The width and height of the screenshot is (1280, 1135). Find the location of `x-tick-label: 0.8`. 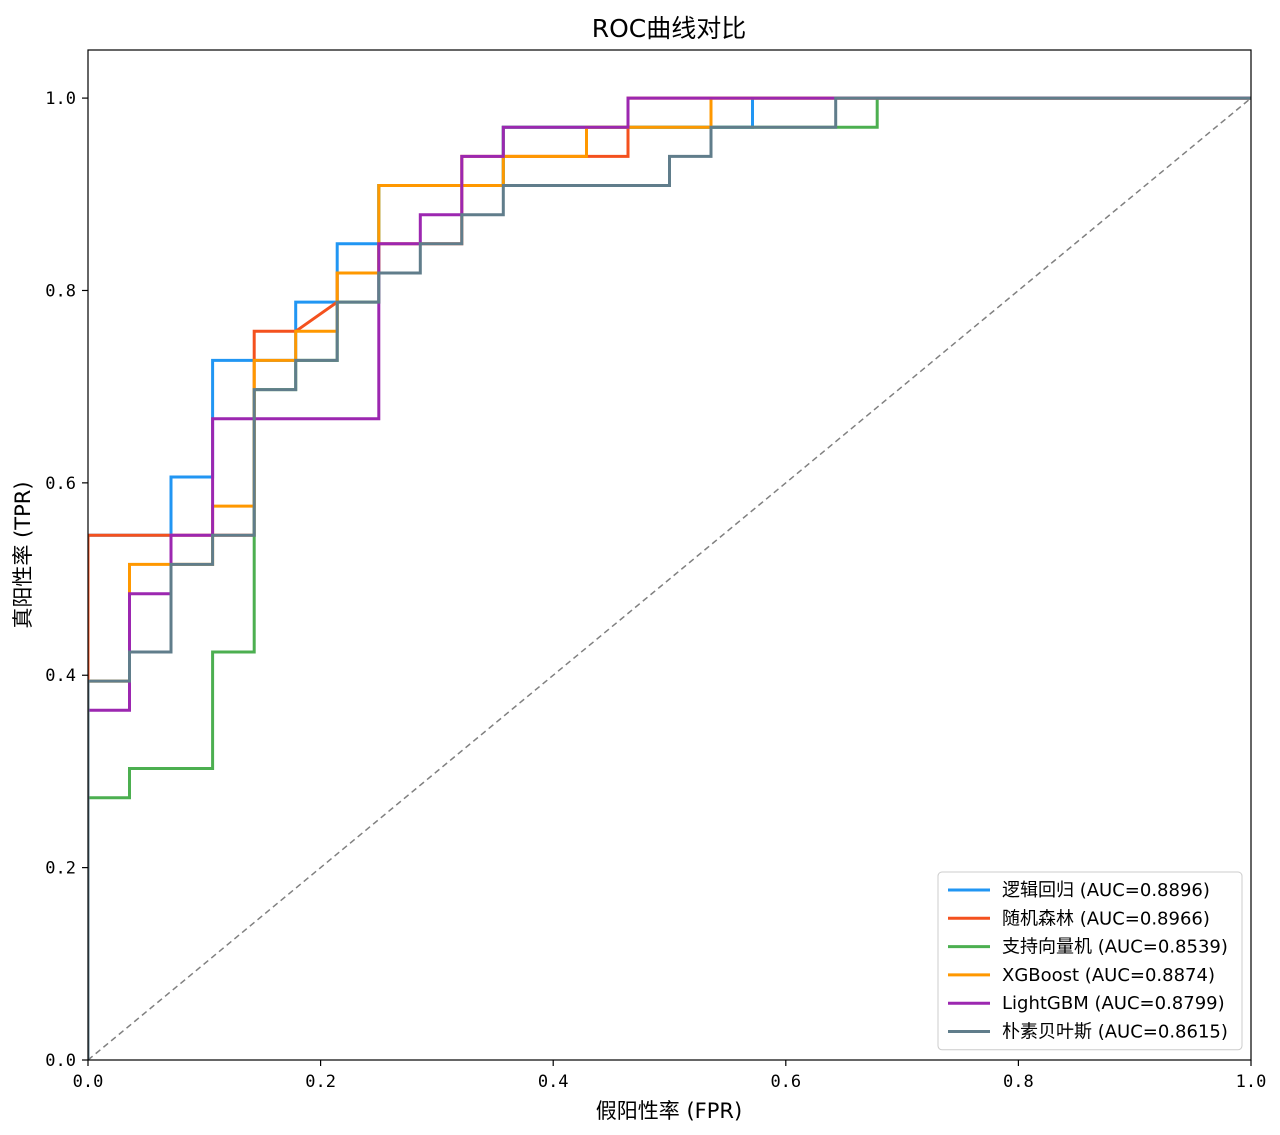

x-tick-label: 0.8 is located at coordinates (1018, 1082).